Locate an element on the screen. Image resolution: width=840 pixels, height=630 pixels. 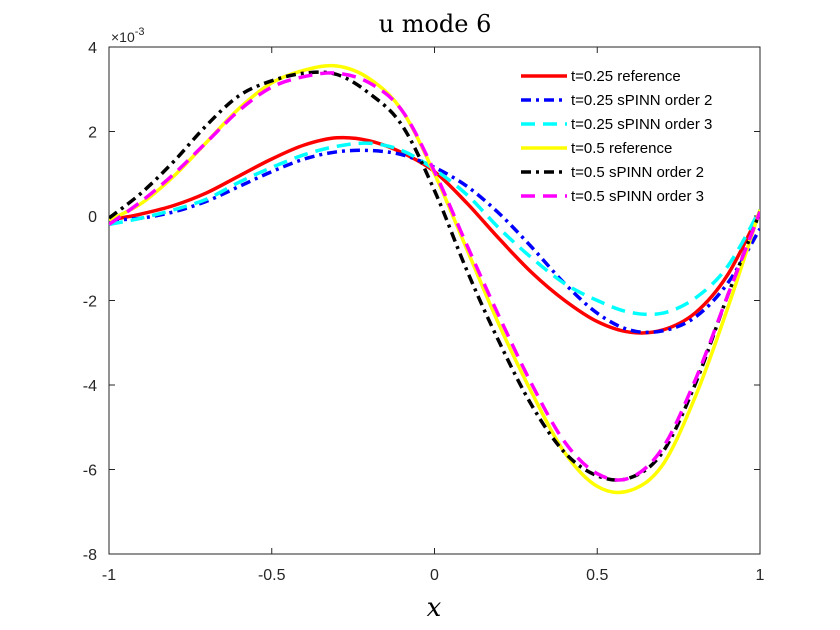
y-exponent-base: ×10 is located at coordinates (123, 37).